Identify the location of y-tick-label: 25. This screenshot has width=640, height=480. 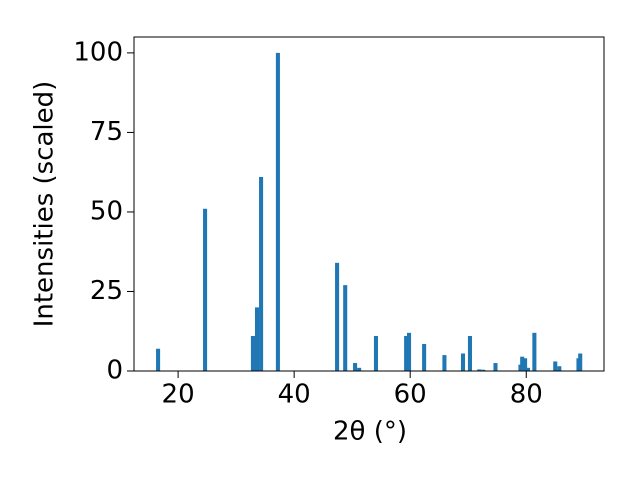
(106, 291).